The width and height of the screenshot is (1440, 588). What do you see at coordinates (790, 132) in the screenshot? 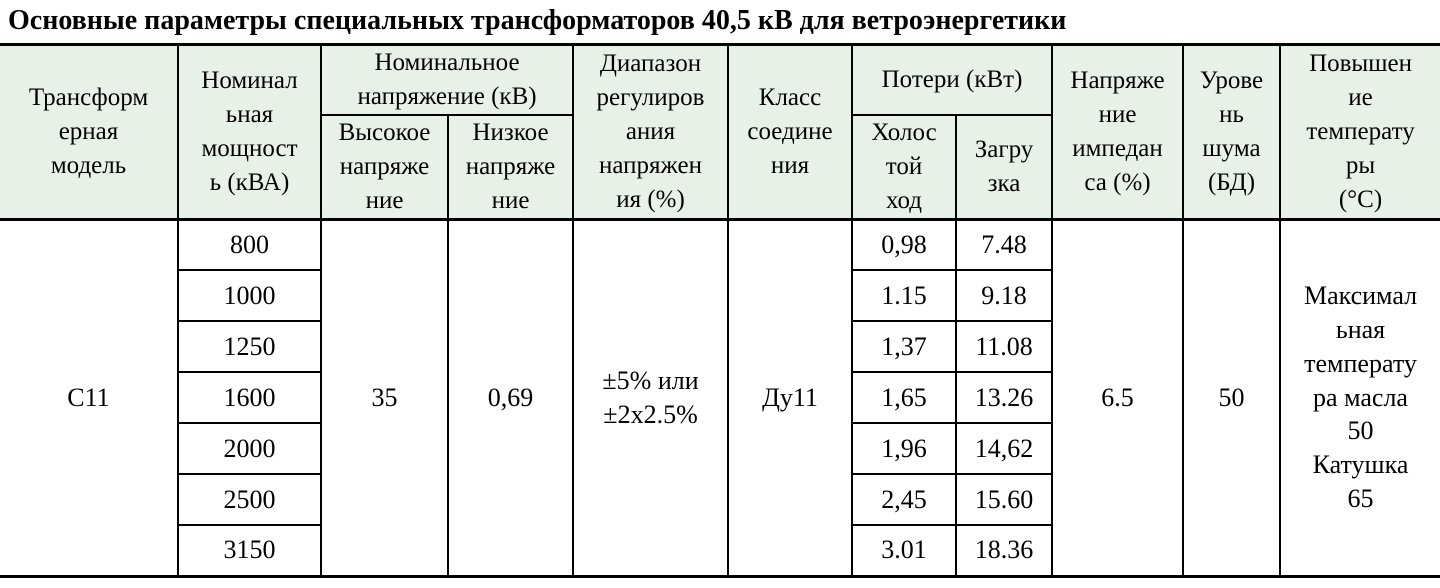
I see `header-connection-class: Класс соедине ния` at bounding box center [790, 132].